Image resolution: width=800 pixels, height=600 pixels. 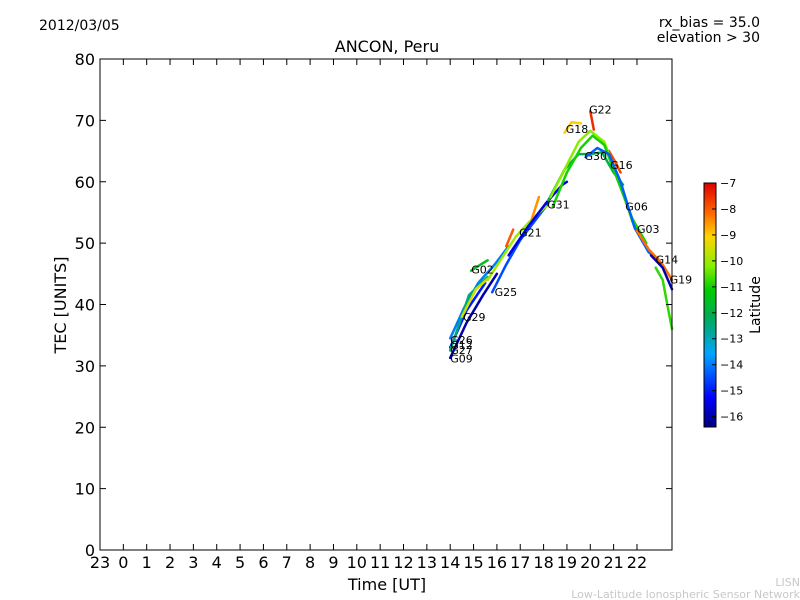 What do you see at coordinates (728, 235) in the screenshot?
I see `colorbar-tick-label: −9` at bounding box center [728, 235].